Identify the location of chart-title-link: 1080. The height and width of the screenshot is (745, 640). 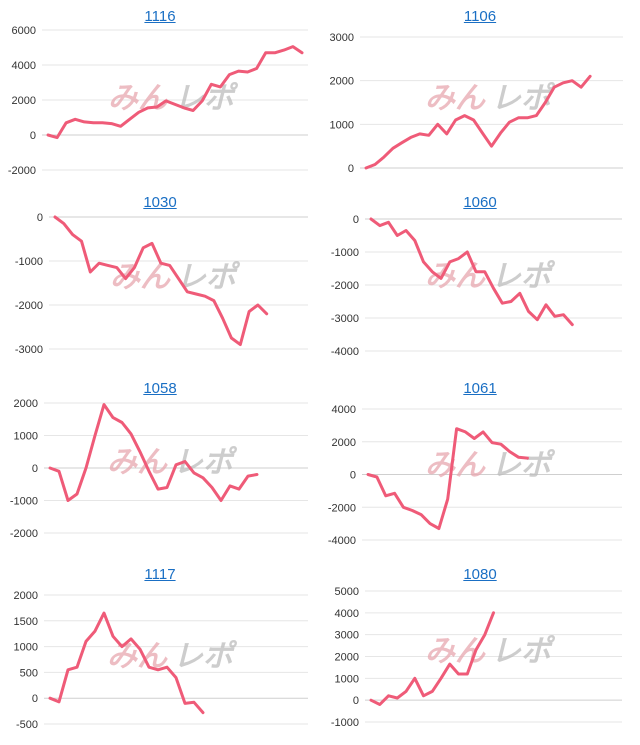
(480, 574).